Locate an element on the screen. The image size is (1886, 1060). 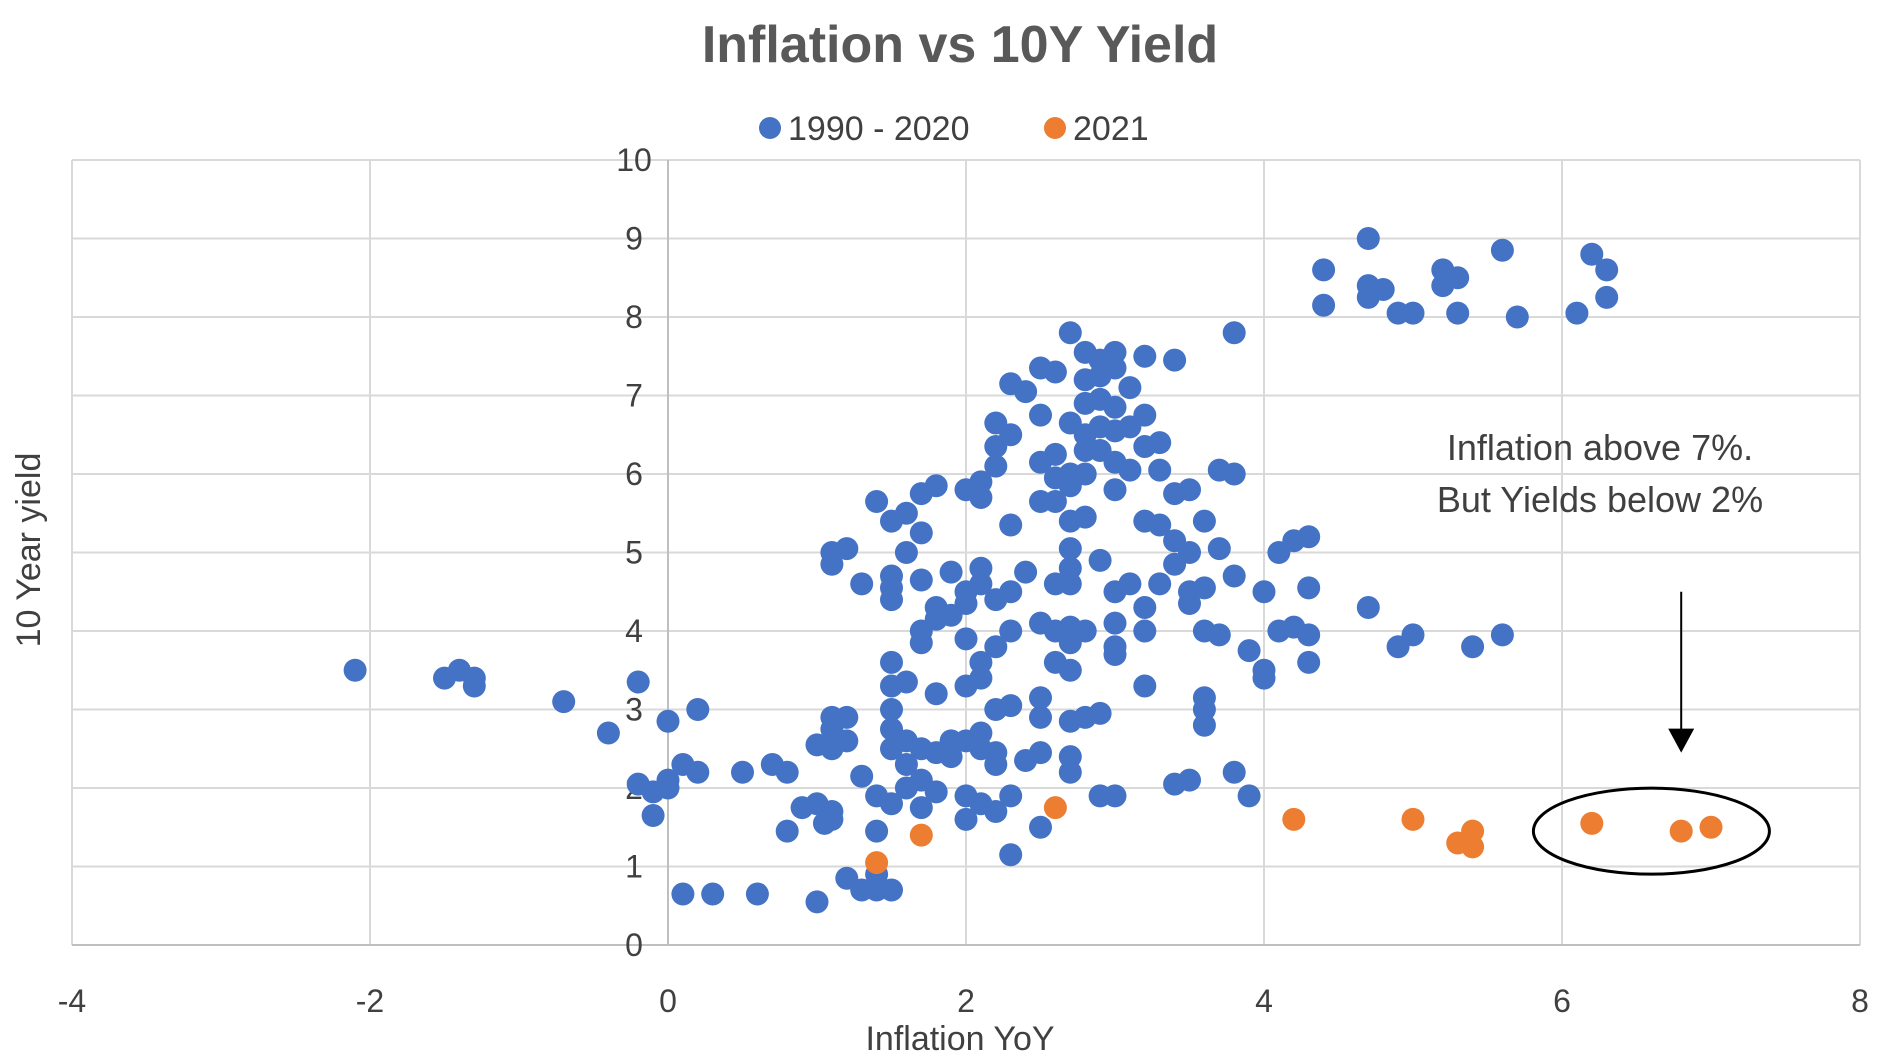
legend-marker-2021 is located at coordinates (1055, 128).